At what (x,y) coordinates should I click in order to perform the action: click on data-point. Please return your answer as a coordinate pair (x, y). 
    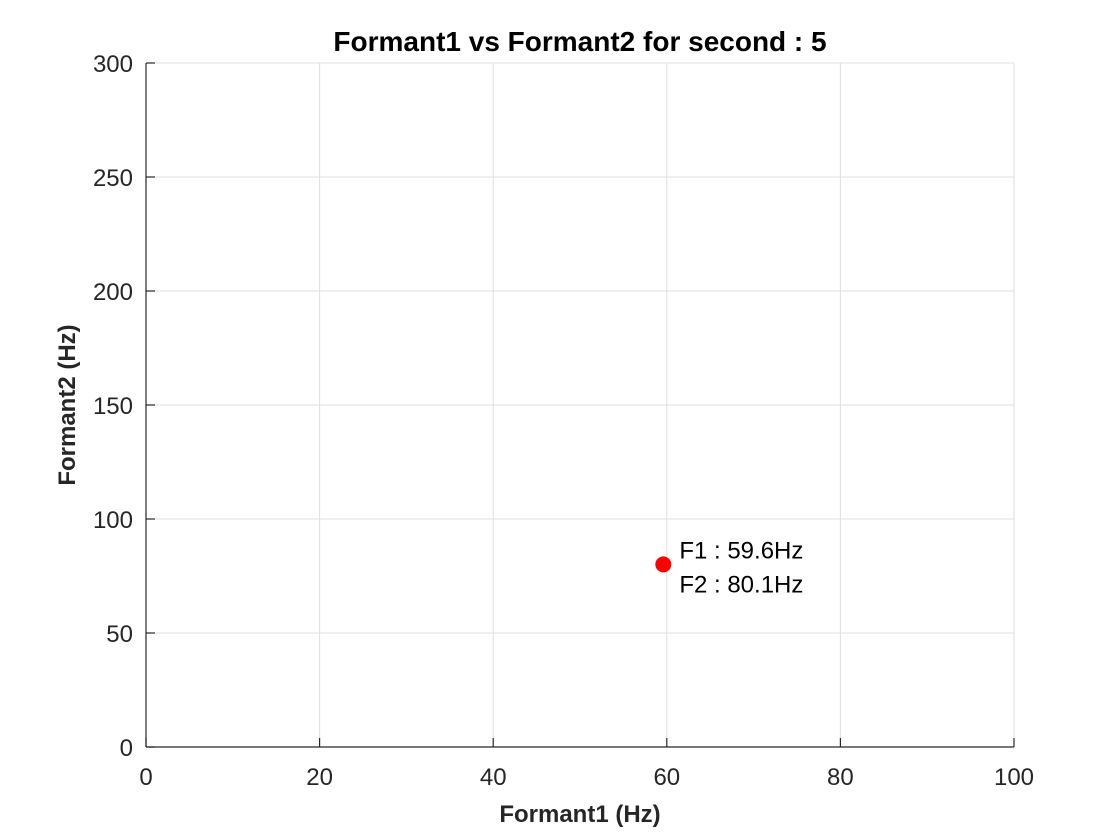
    Looking at the image, I should click on (663, 564).